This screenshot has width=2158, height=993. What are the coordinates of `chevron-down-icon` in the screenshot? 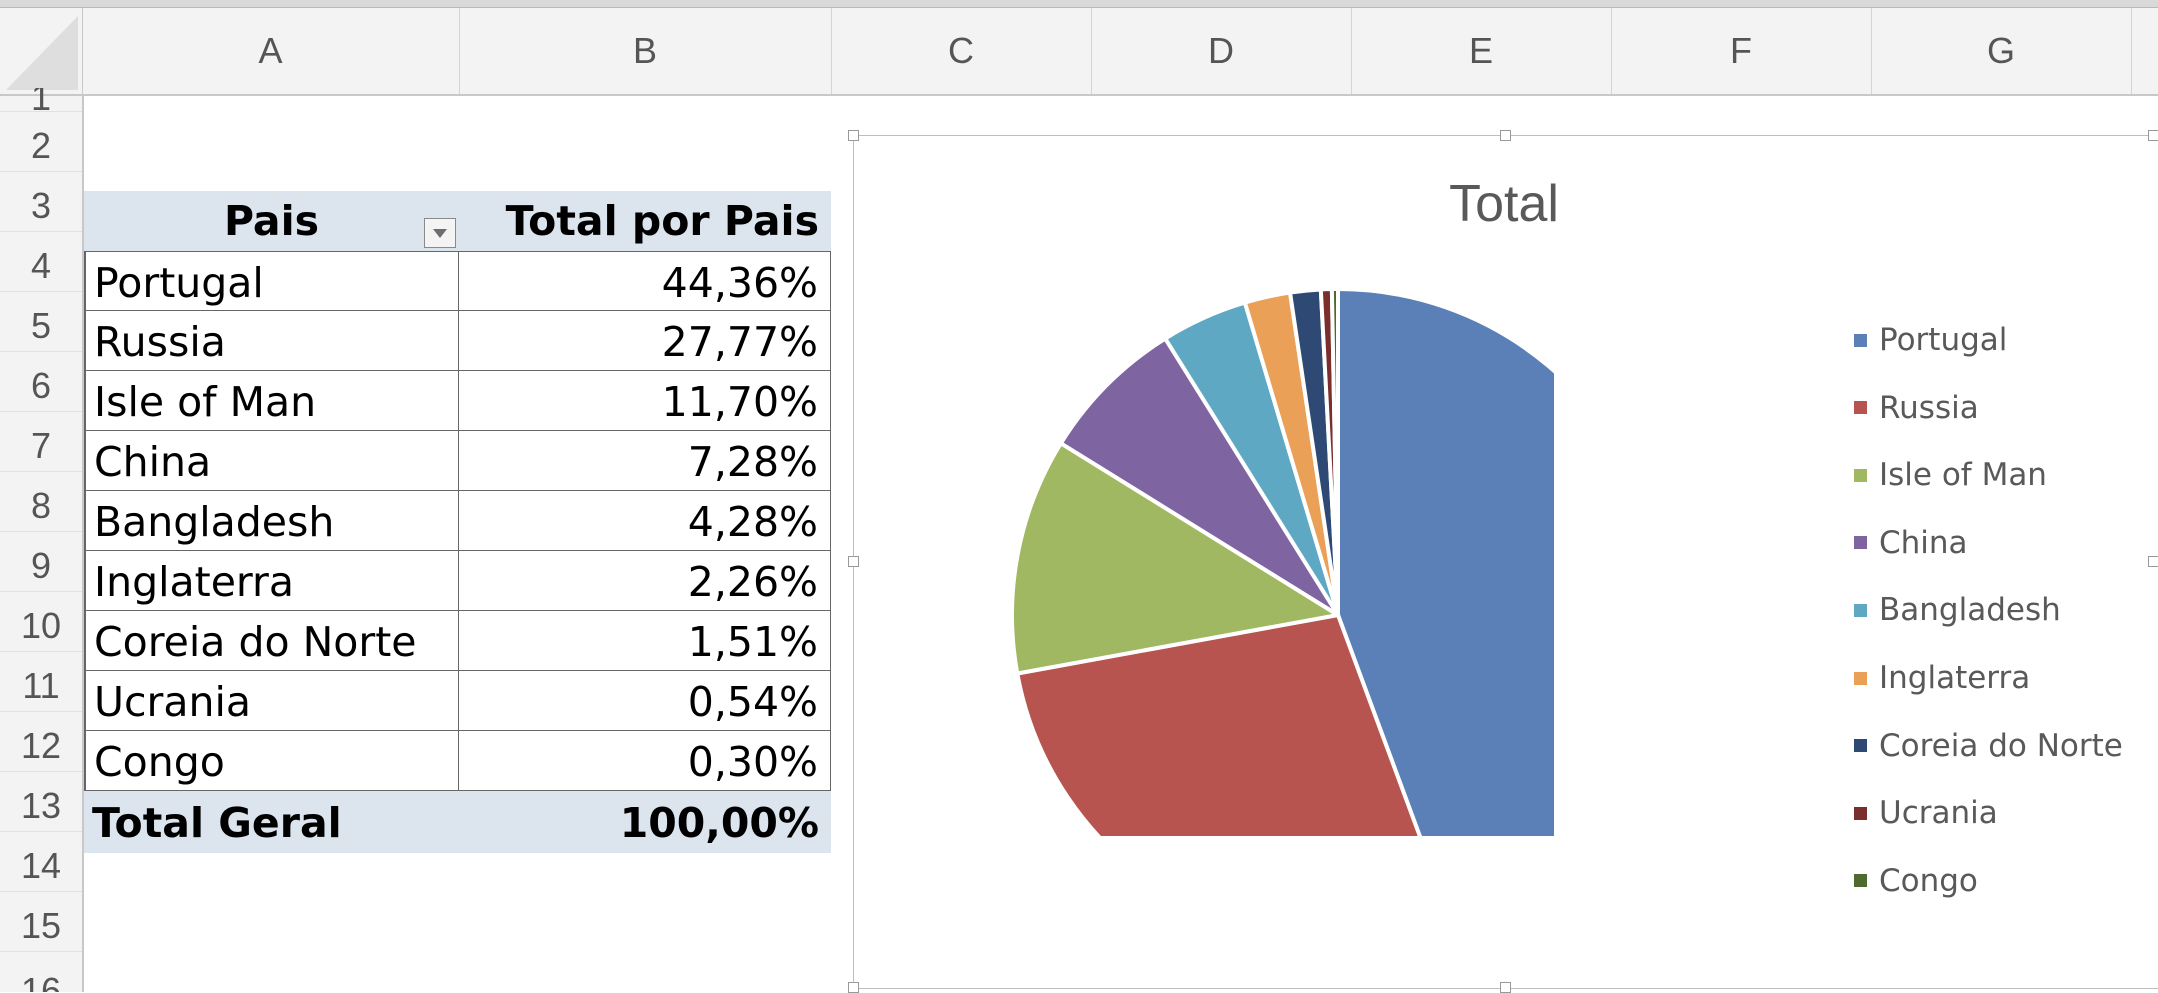 It's located at (440, 233).